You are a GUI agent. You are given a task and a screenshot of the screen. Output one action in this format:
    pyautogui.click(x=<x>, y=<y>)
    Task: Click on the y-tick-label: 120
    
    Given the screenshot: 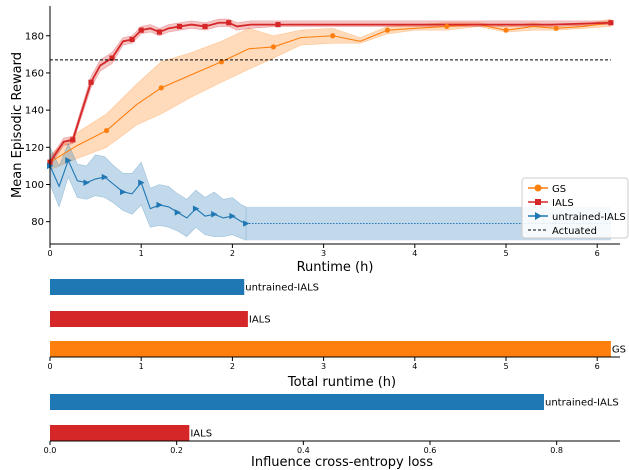 What is the action you would take?
    pyautogui.click(x=34, y=148)
    